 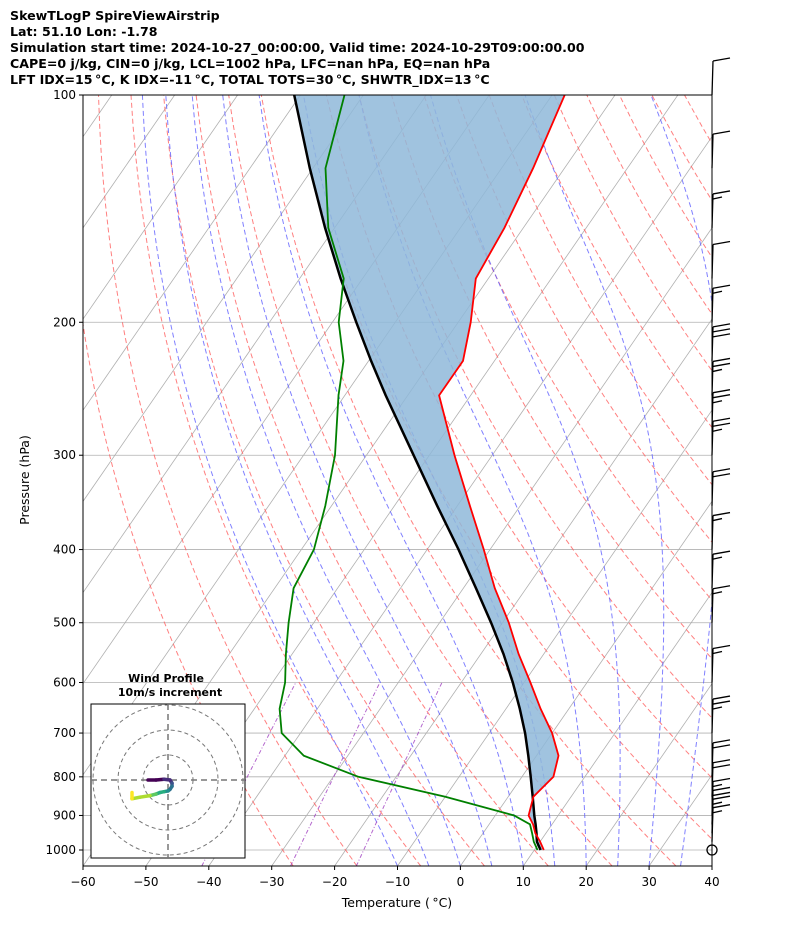 I want to click on y-tick-label: 1000, so click(x=60, y=850).